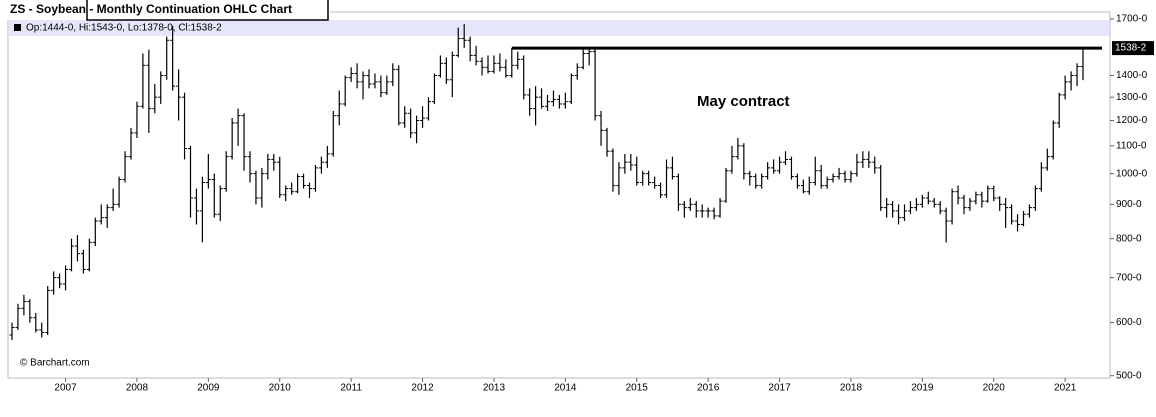 This screenshot has height=417, width=1156. I want to click on x-tick-label: 2019, so click(922, 388).